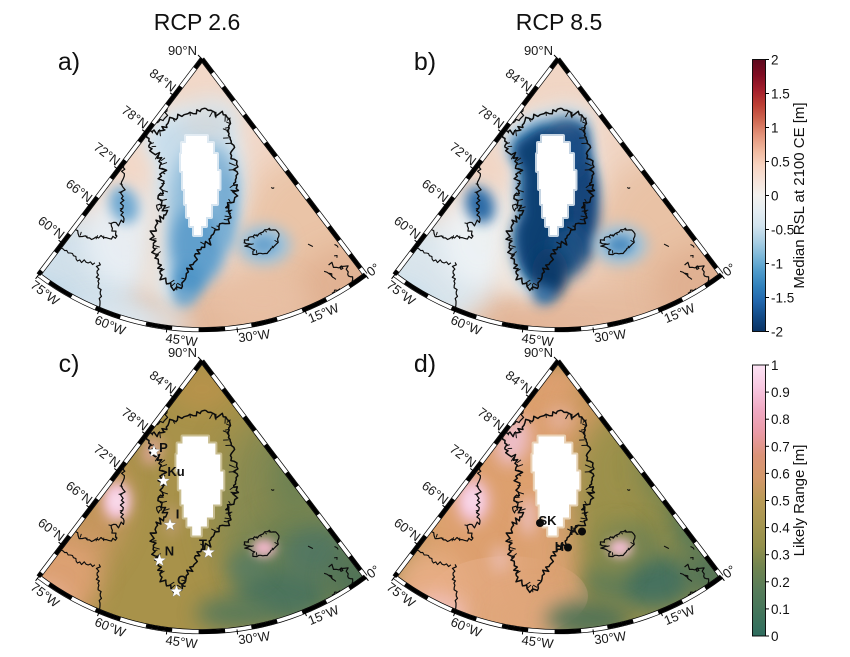  Describe the element at coordinates (799, 195) in the screenshot. I see `svg-text: Median RSL at 2100 CE [m]` at that location.